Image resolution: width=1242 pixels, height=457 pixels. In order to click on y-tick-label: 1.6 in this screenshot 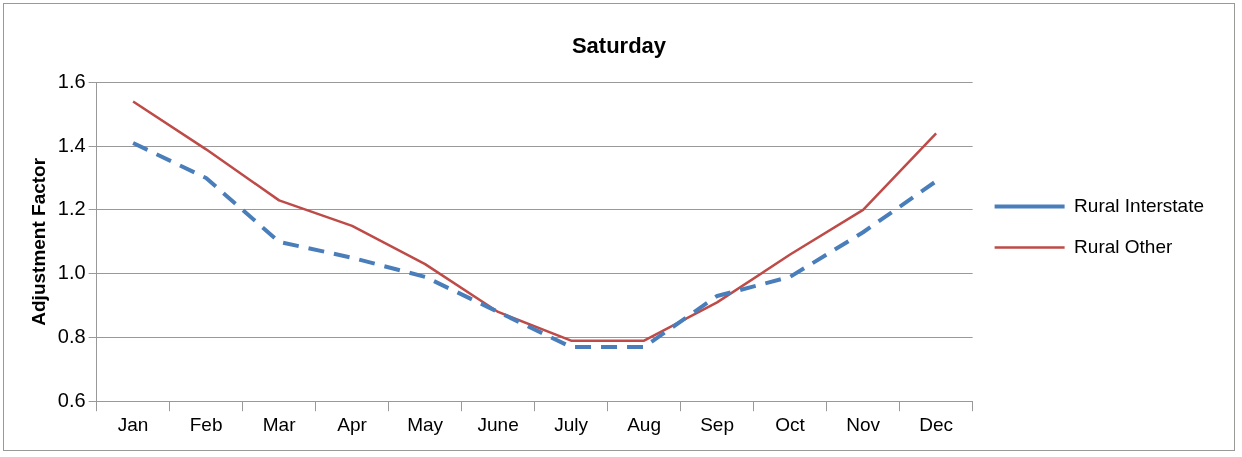, I will do `click(71, 80)`.